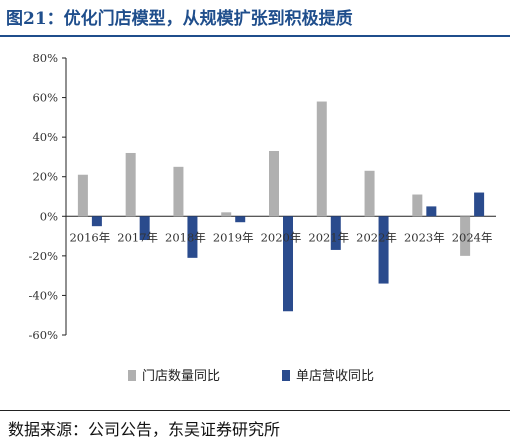  Describe the element at coordinates (45, 98) in the screenshot. I see `y-tick-label: 60%` at that location.